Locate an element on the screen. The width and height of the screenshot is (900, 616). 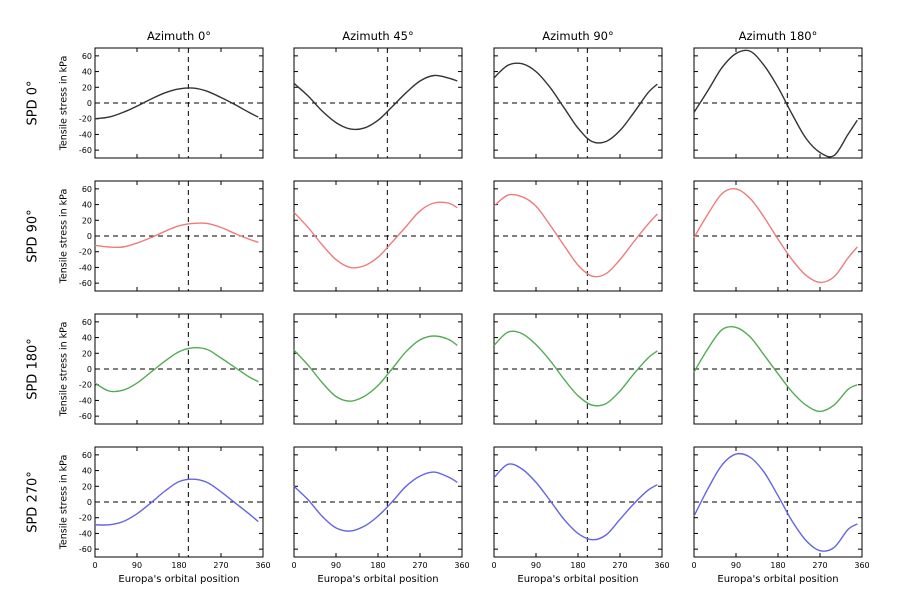
y-tick-label-1-0-0: 0 is located at coordinates (89, 236).